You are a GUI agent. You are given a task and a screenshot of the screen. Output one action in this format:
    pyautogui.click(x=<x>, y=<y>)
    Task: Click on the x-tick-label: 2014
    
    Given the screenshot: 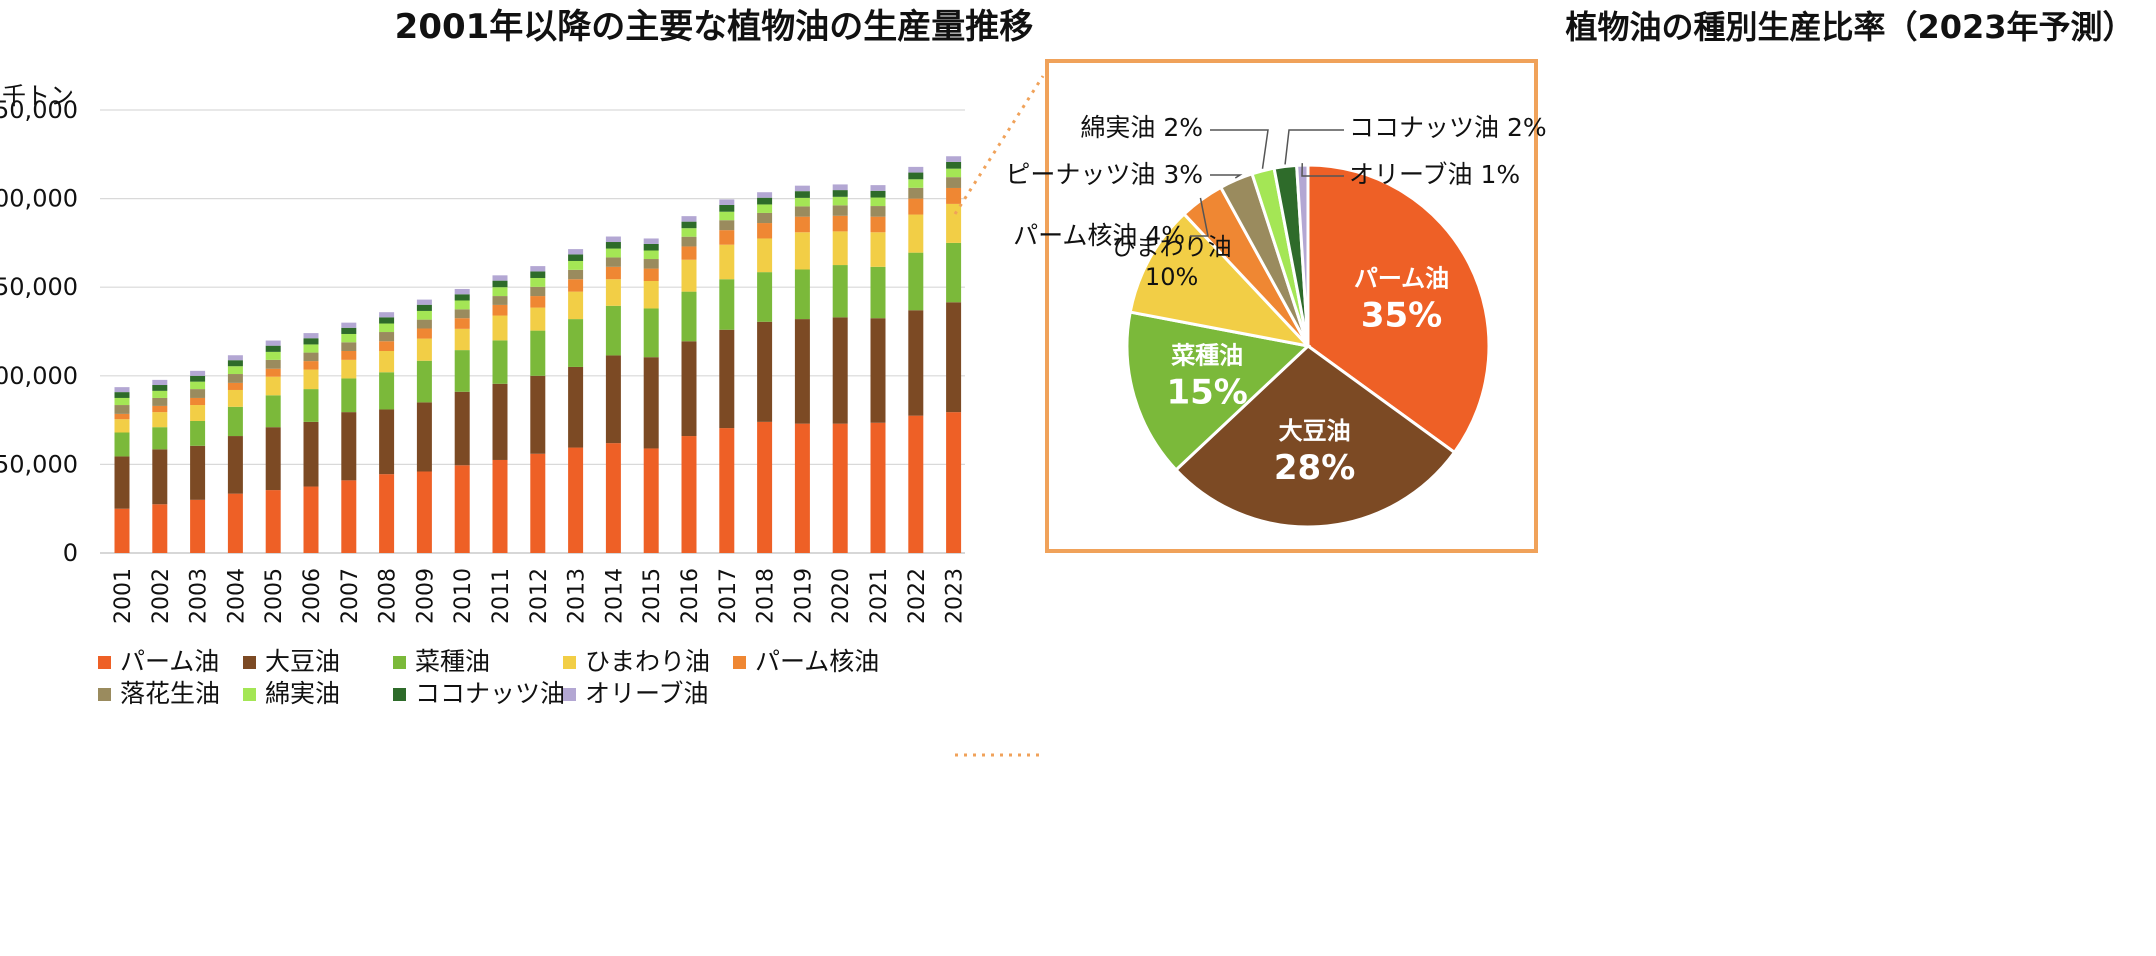 What is the action you would take?
    pyautogui.click(x=614, y=596)
    